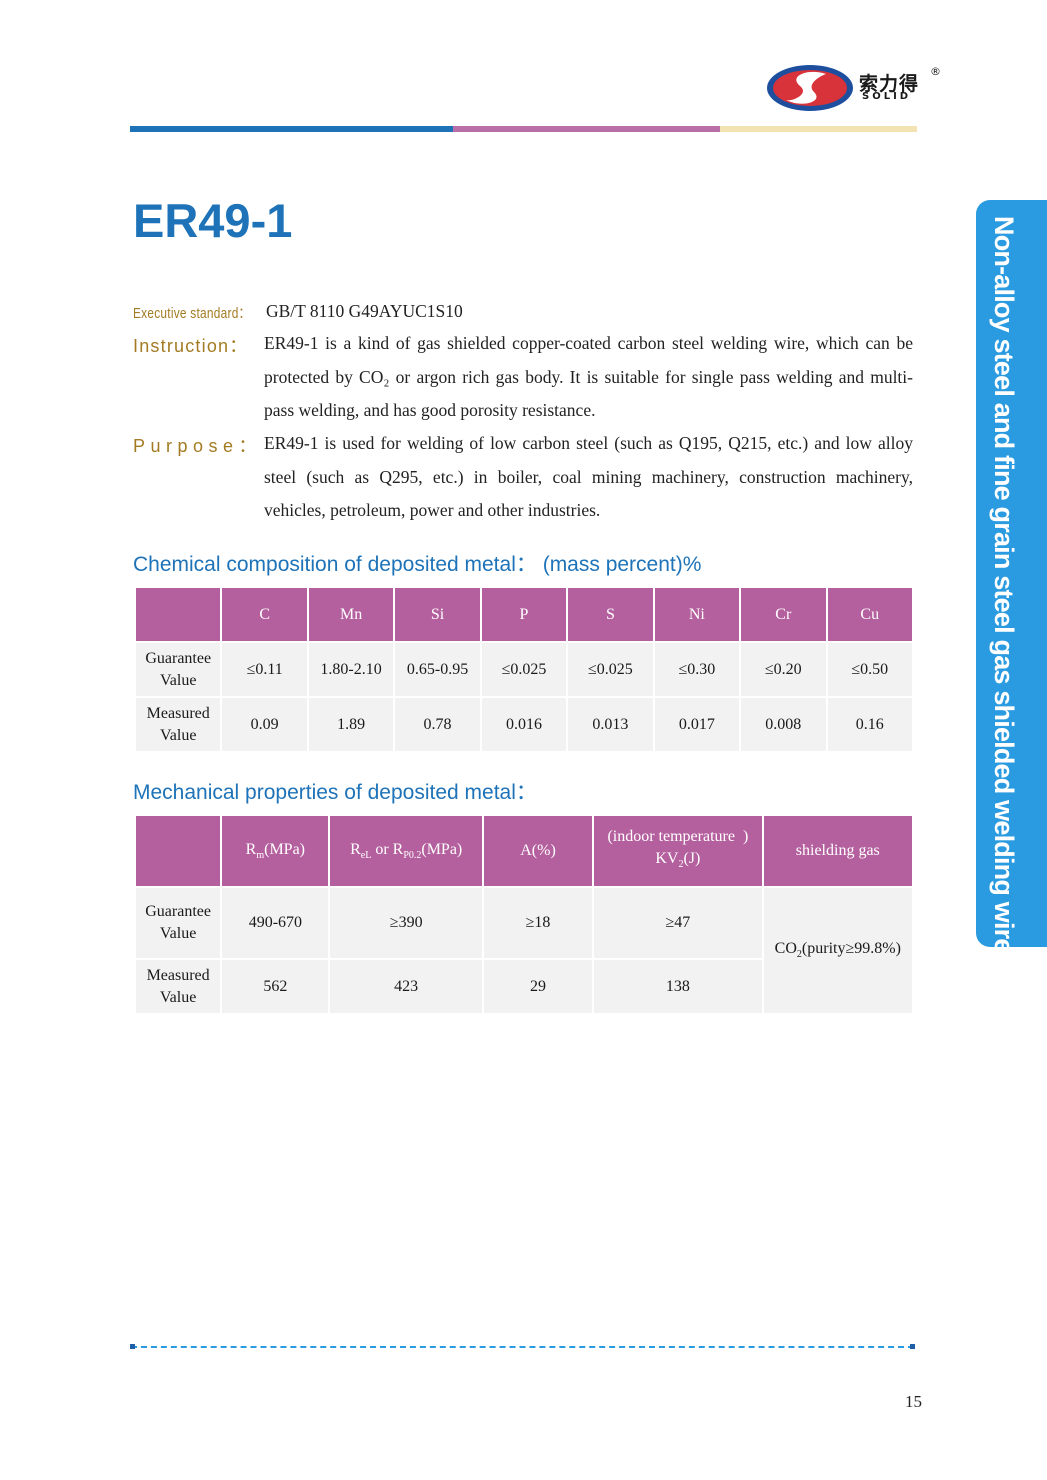 The image size is (1047, 1480). Describe the element at coordinates (869, 614) in the screenshot. I see `table-header-cell: Cu` at that location.